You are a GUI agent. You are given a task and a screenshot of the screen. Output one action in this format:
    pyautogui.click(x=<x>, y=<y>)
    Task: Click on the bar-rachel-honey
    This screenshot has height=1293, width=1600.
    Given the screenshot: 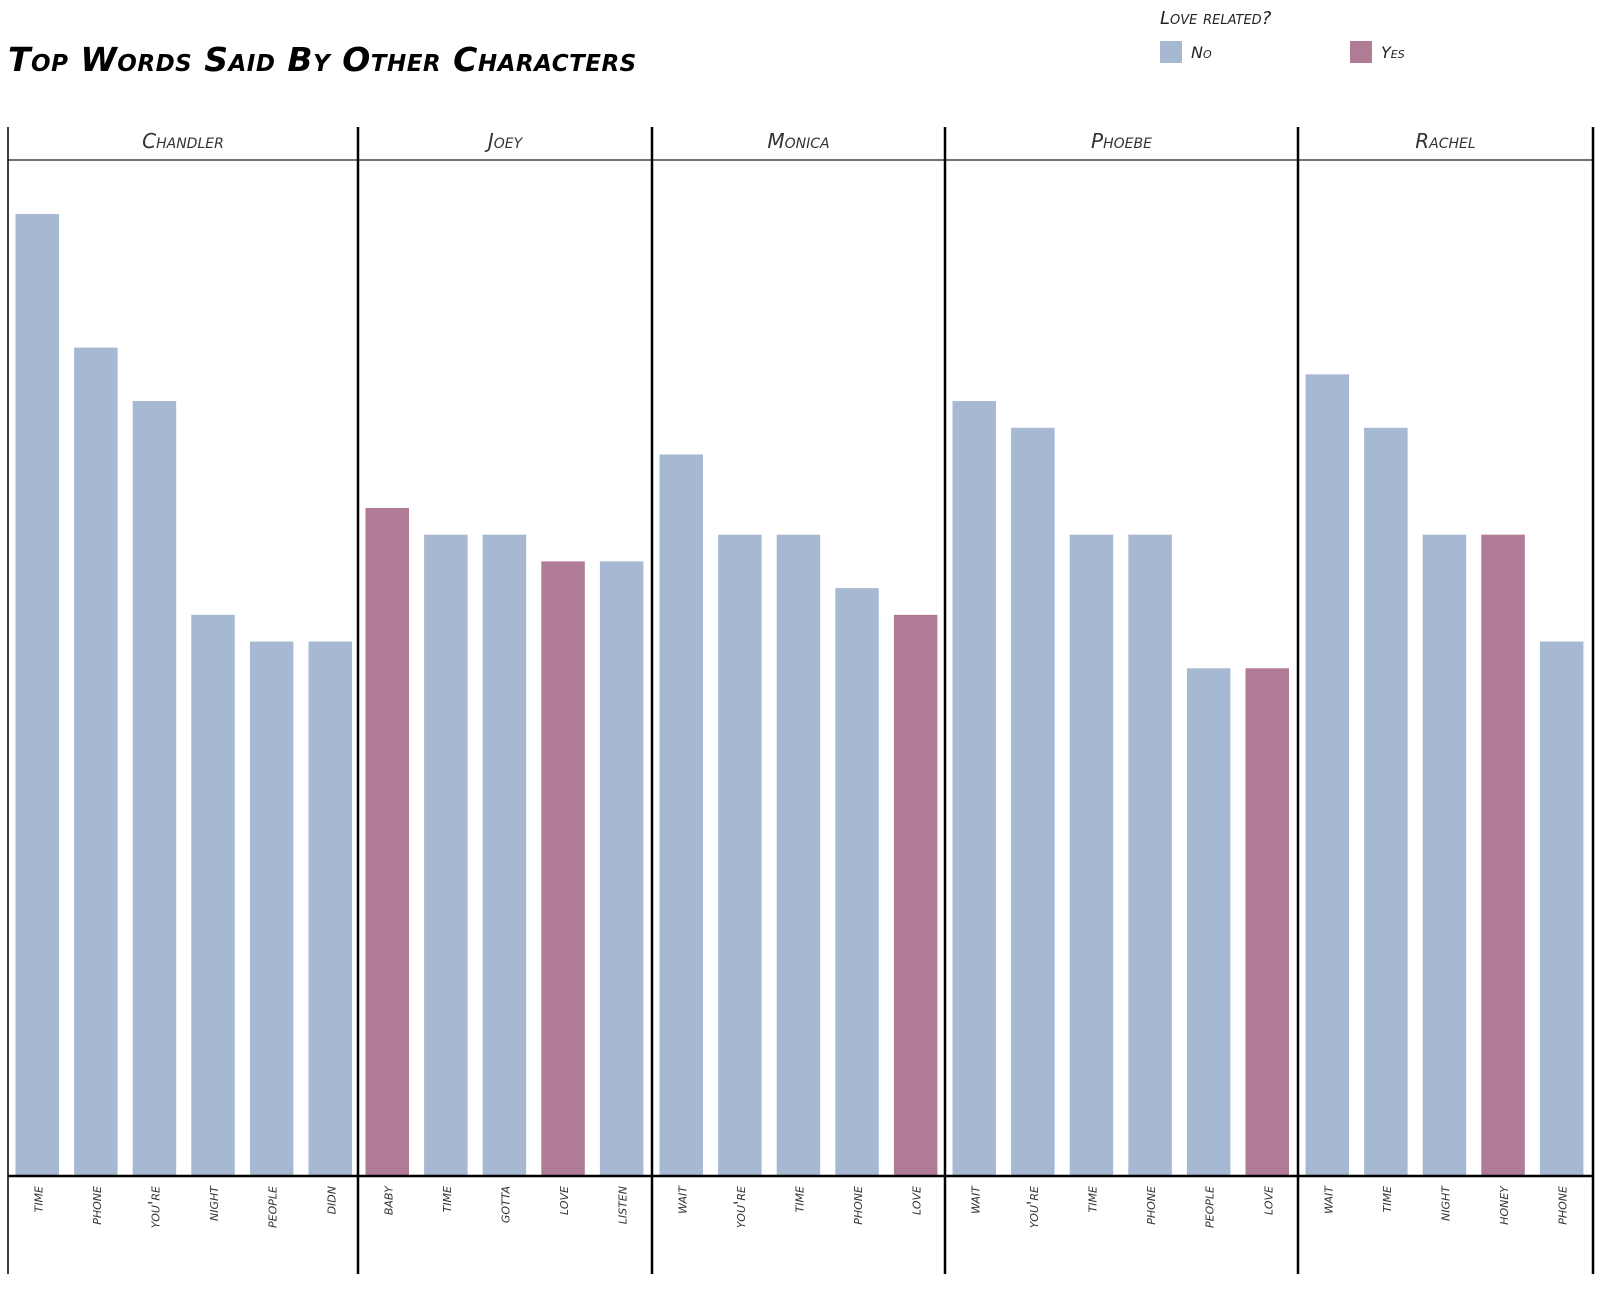 What is the action you would take?
    pyautogui.click(x=1503, y=855)
    